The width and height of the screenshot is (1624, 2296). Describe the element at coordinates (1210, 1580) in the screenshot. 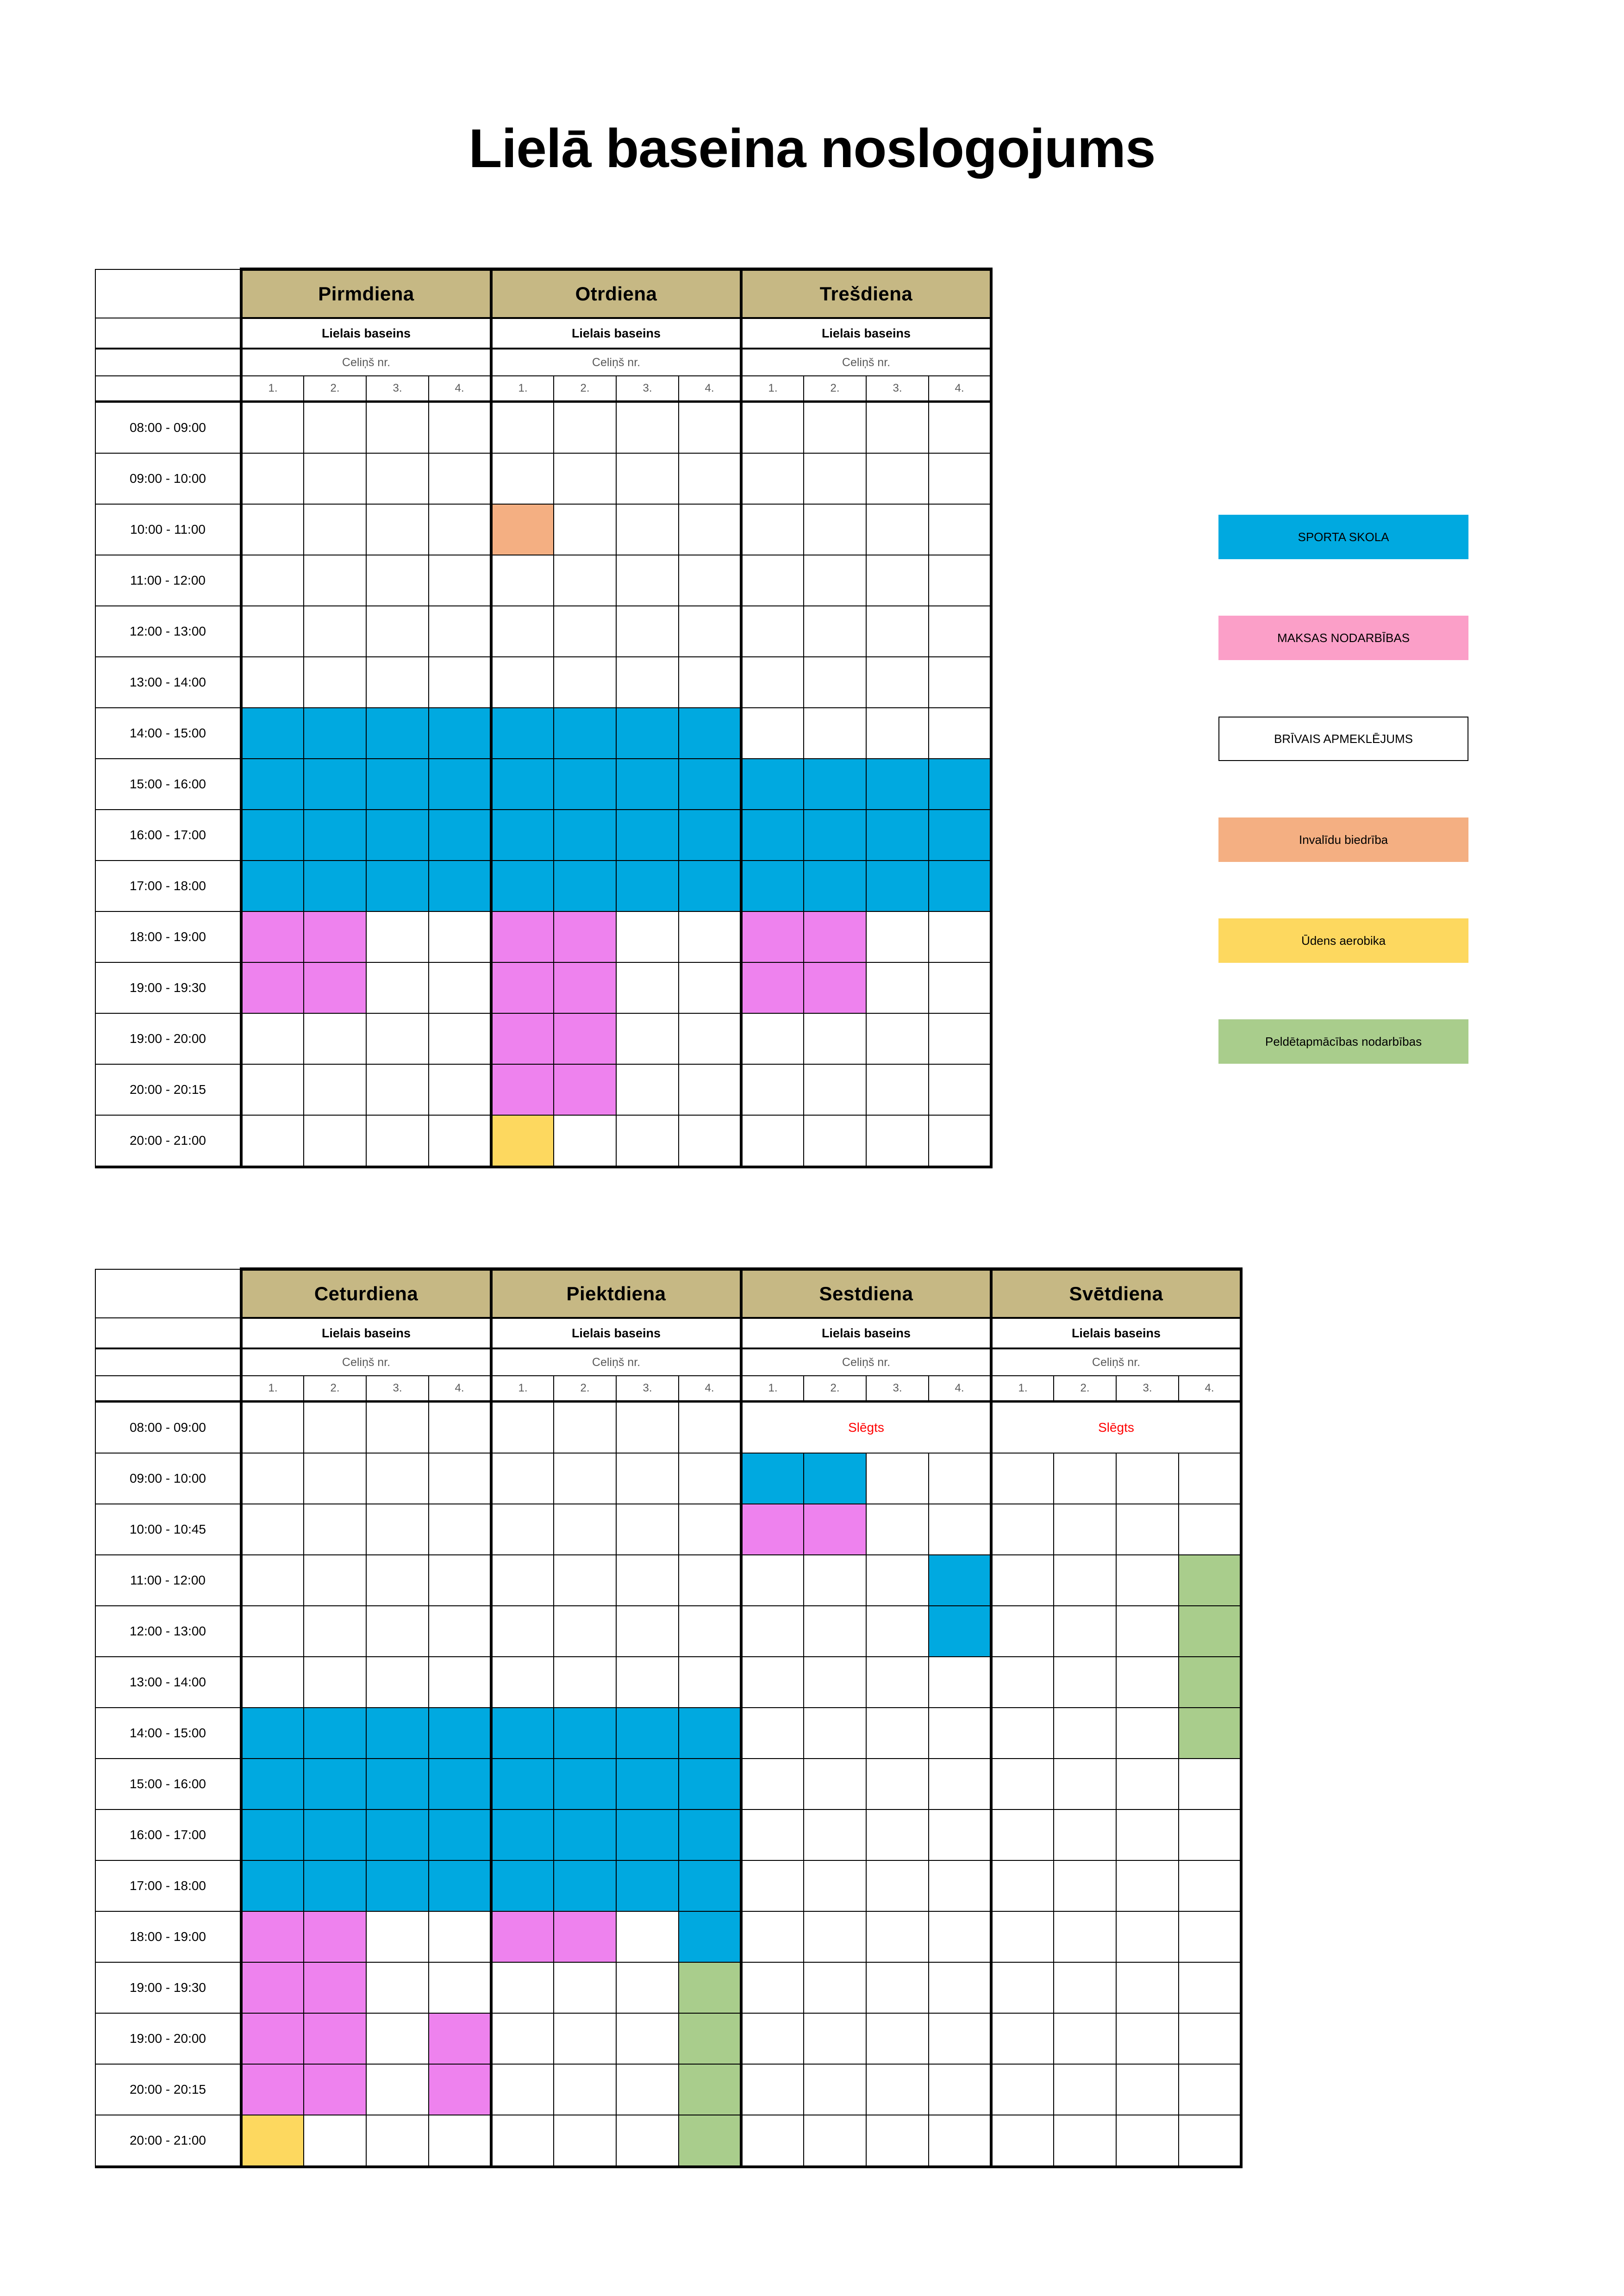

I see `cell-swim-lessons` at that location.